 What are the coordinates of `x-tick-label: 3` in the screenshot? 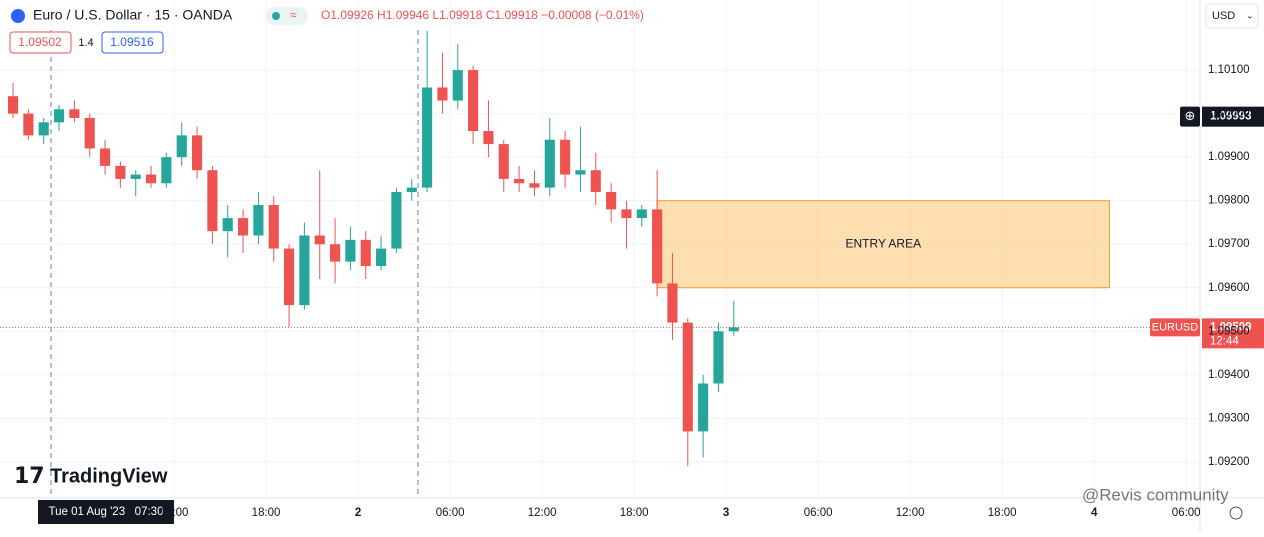 It's located at (726, 513).